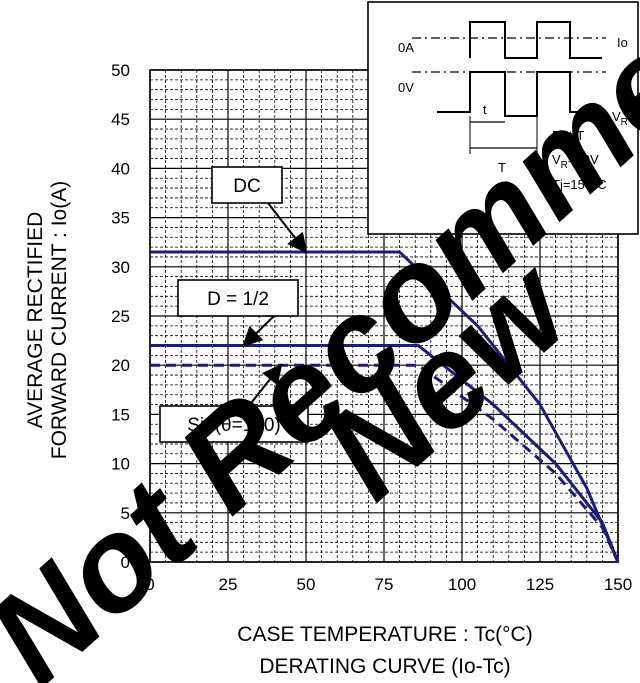  What do you see at coordinates (120, 365) in the screenshot?
I see `y-tick-label: 20` at bounding box center [120, 365].